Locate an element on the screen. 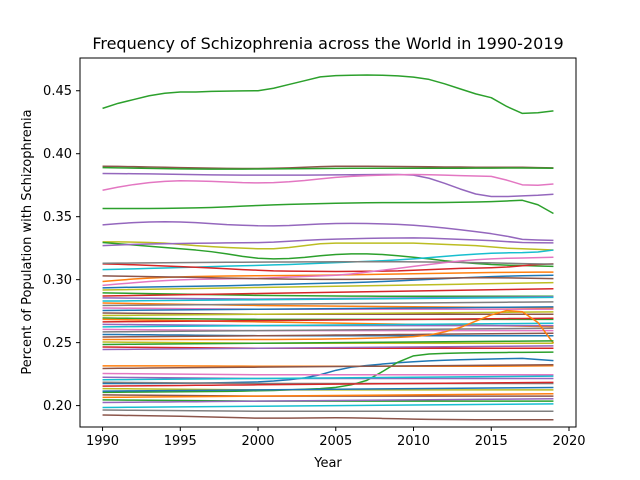 The width and height of the screenshot is (640, 480). x-tick-label: 1995 is located at coordinates (180, 441).